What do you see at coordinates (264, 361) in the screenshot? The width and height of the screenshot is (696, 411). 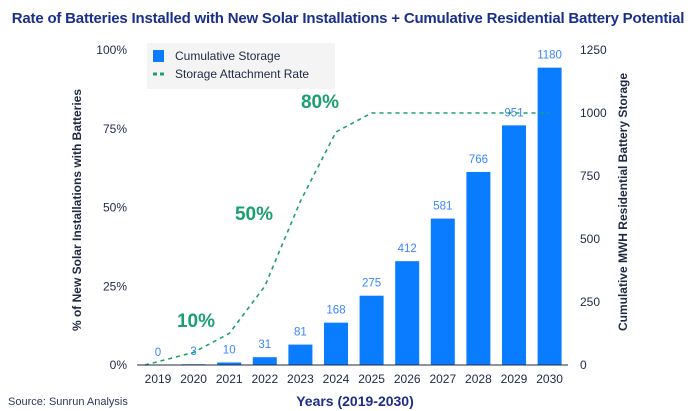 I see `bar-2022` at bounding box center [264, 361].